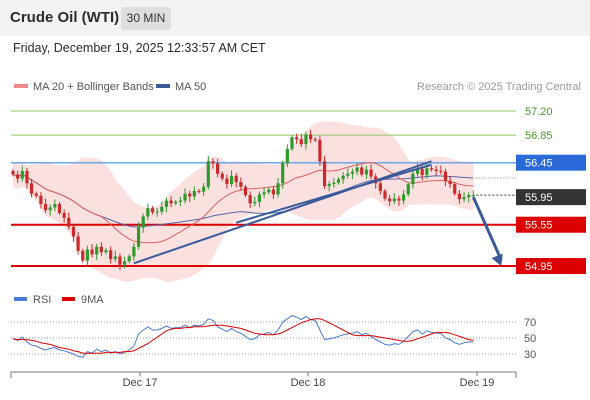 This screenshot has width=590, height=400. Describe the element at coordinates (140, 383) in the screenshot. I see `x-tick-label: Dec 17` at that location.